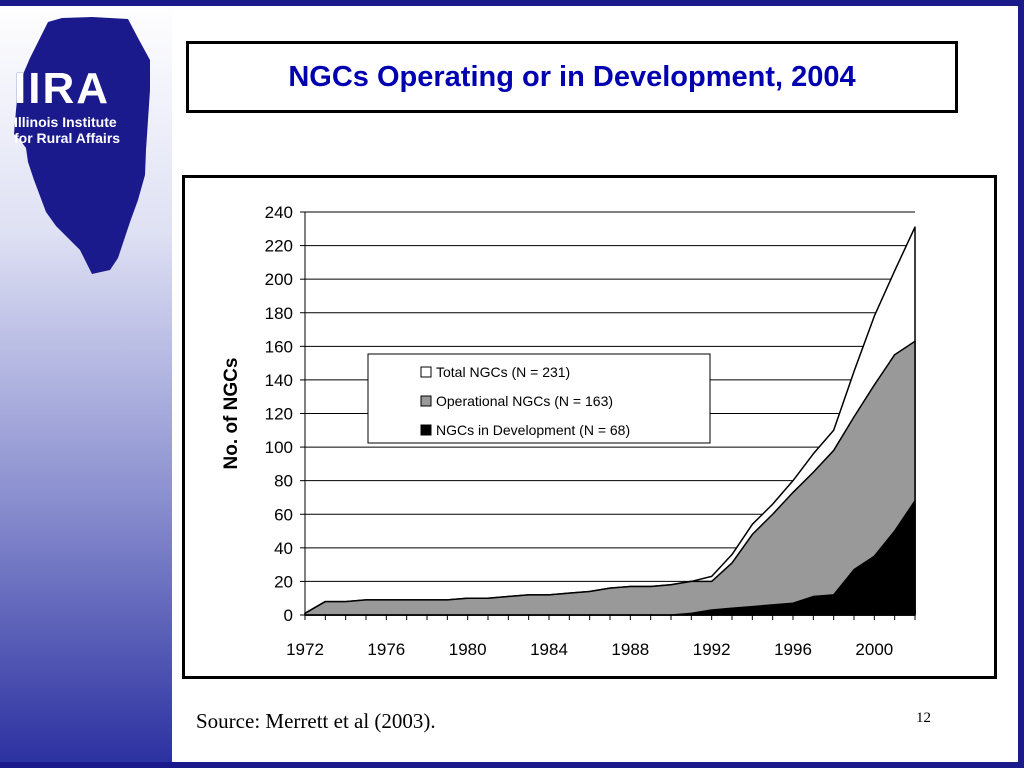  What do you see at coordinates (288, 615) in the screenshot?
I see `y-tick-label: 0` at bounding box center [288, 615].